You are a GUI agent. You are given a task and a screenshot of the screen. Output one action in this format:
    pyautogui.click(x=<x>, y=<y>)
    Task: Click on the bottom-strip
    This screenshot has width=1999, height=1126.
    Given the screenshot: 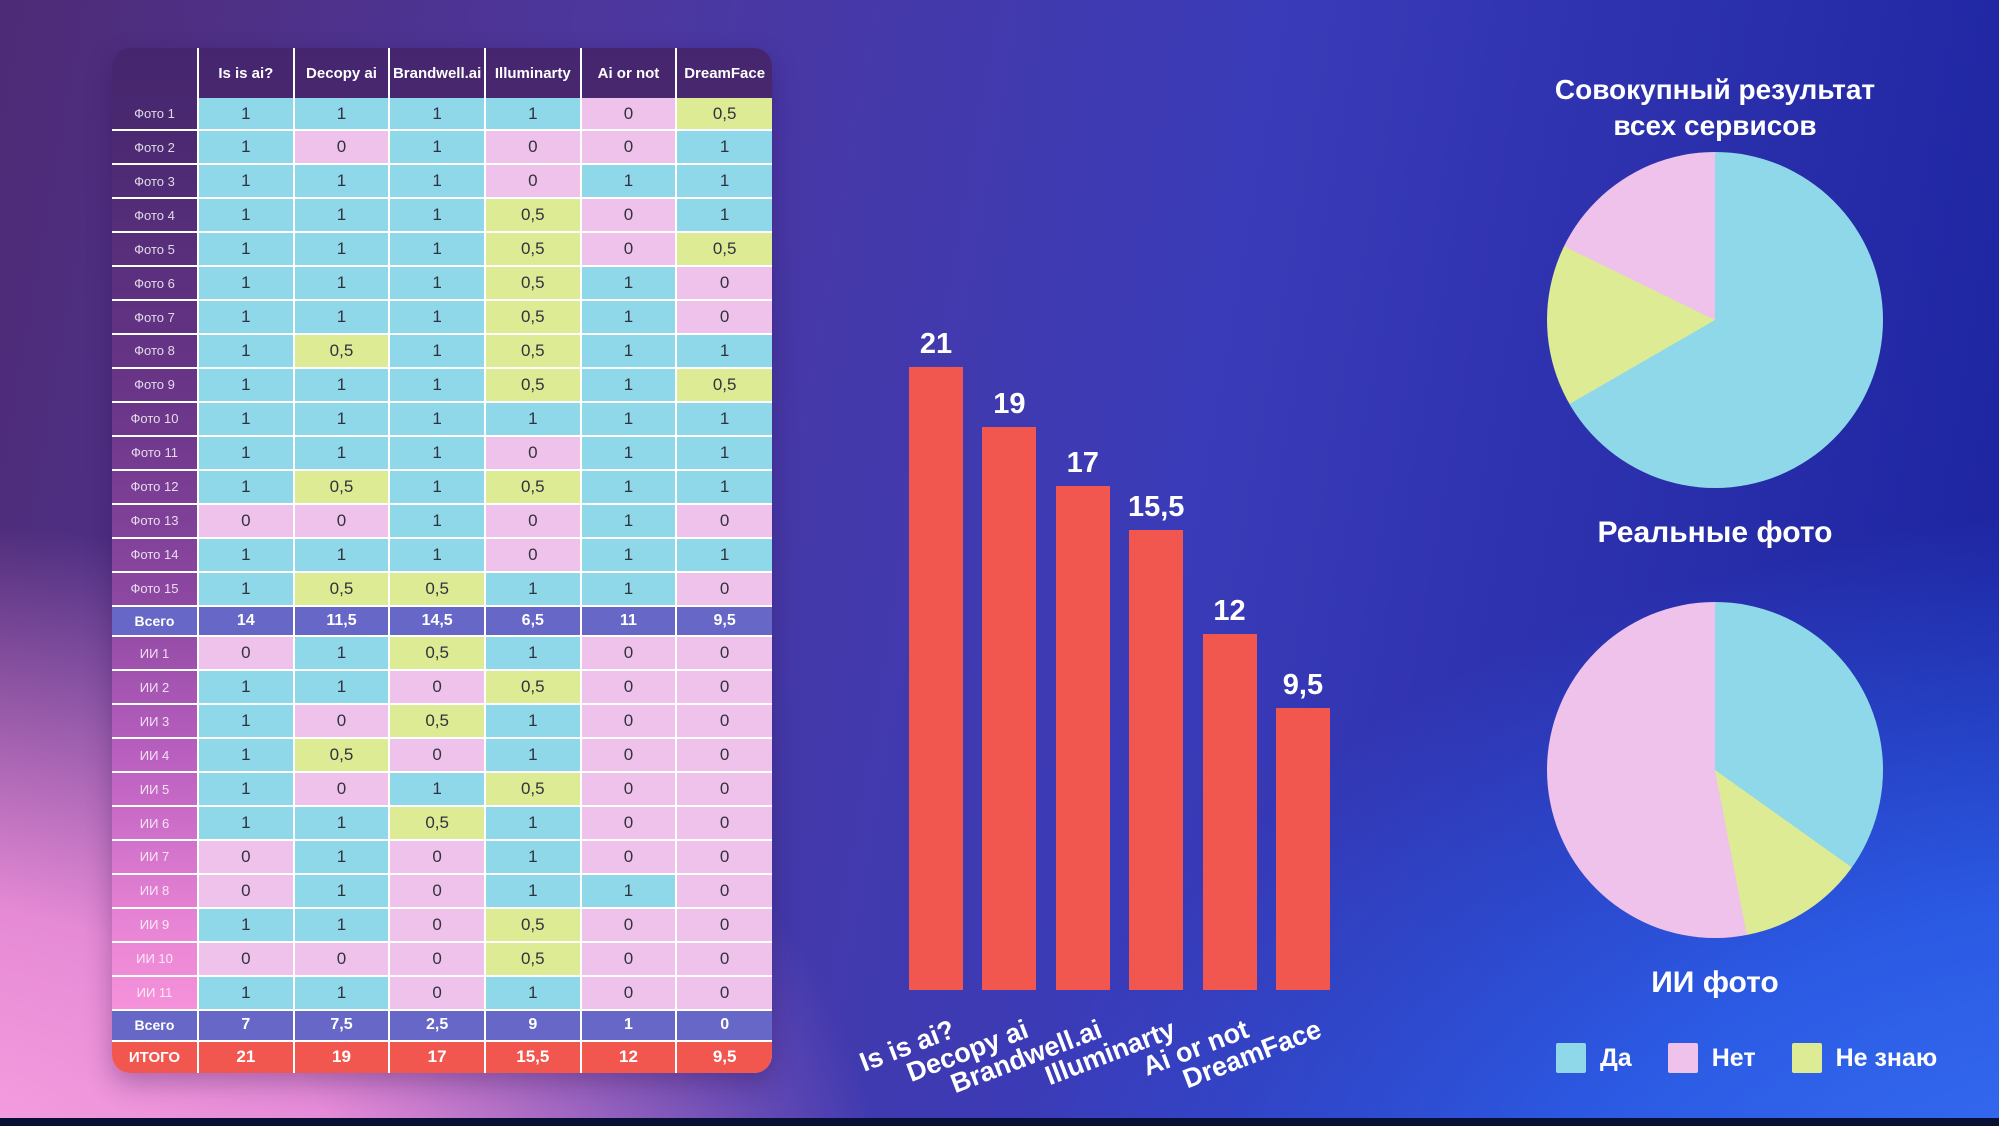 What is the action you would take?
    pyautogui.click(x=999, y=1122)
    